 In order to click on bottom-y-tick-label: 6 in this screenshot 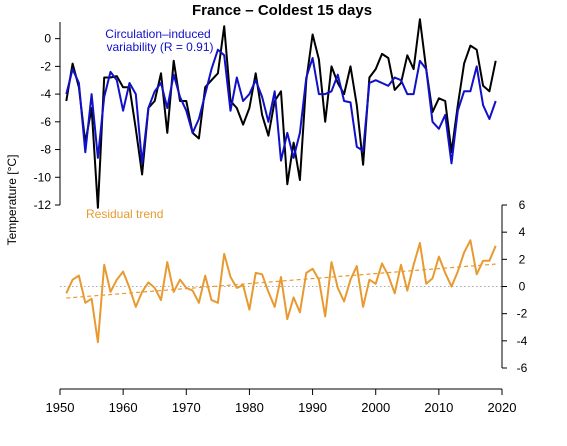, I will do `click(522, 205)`.